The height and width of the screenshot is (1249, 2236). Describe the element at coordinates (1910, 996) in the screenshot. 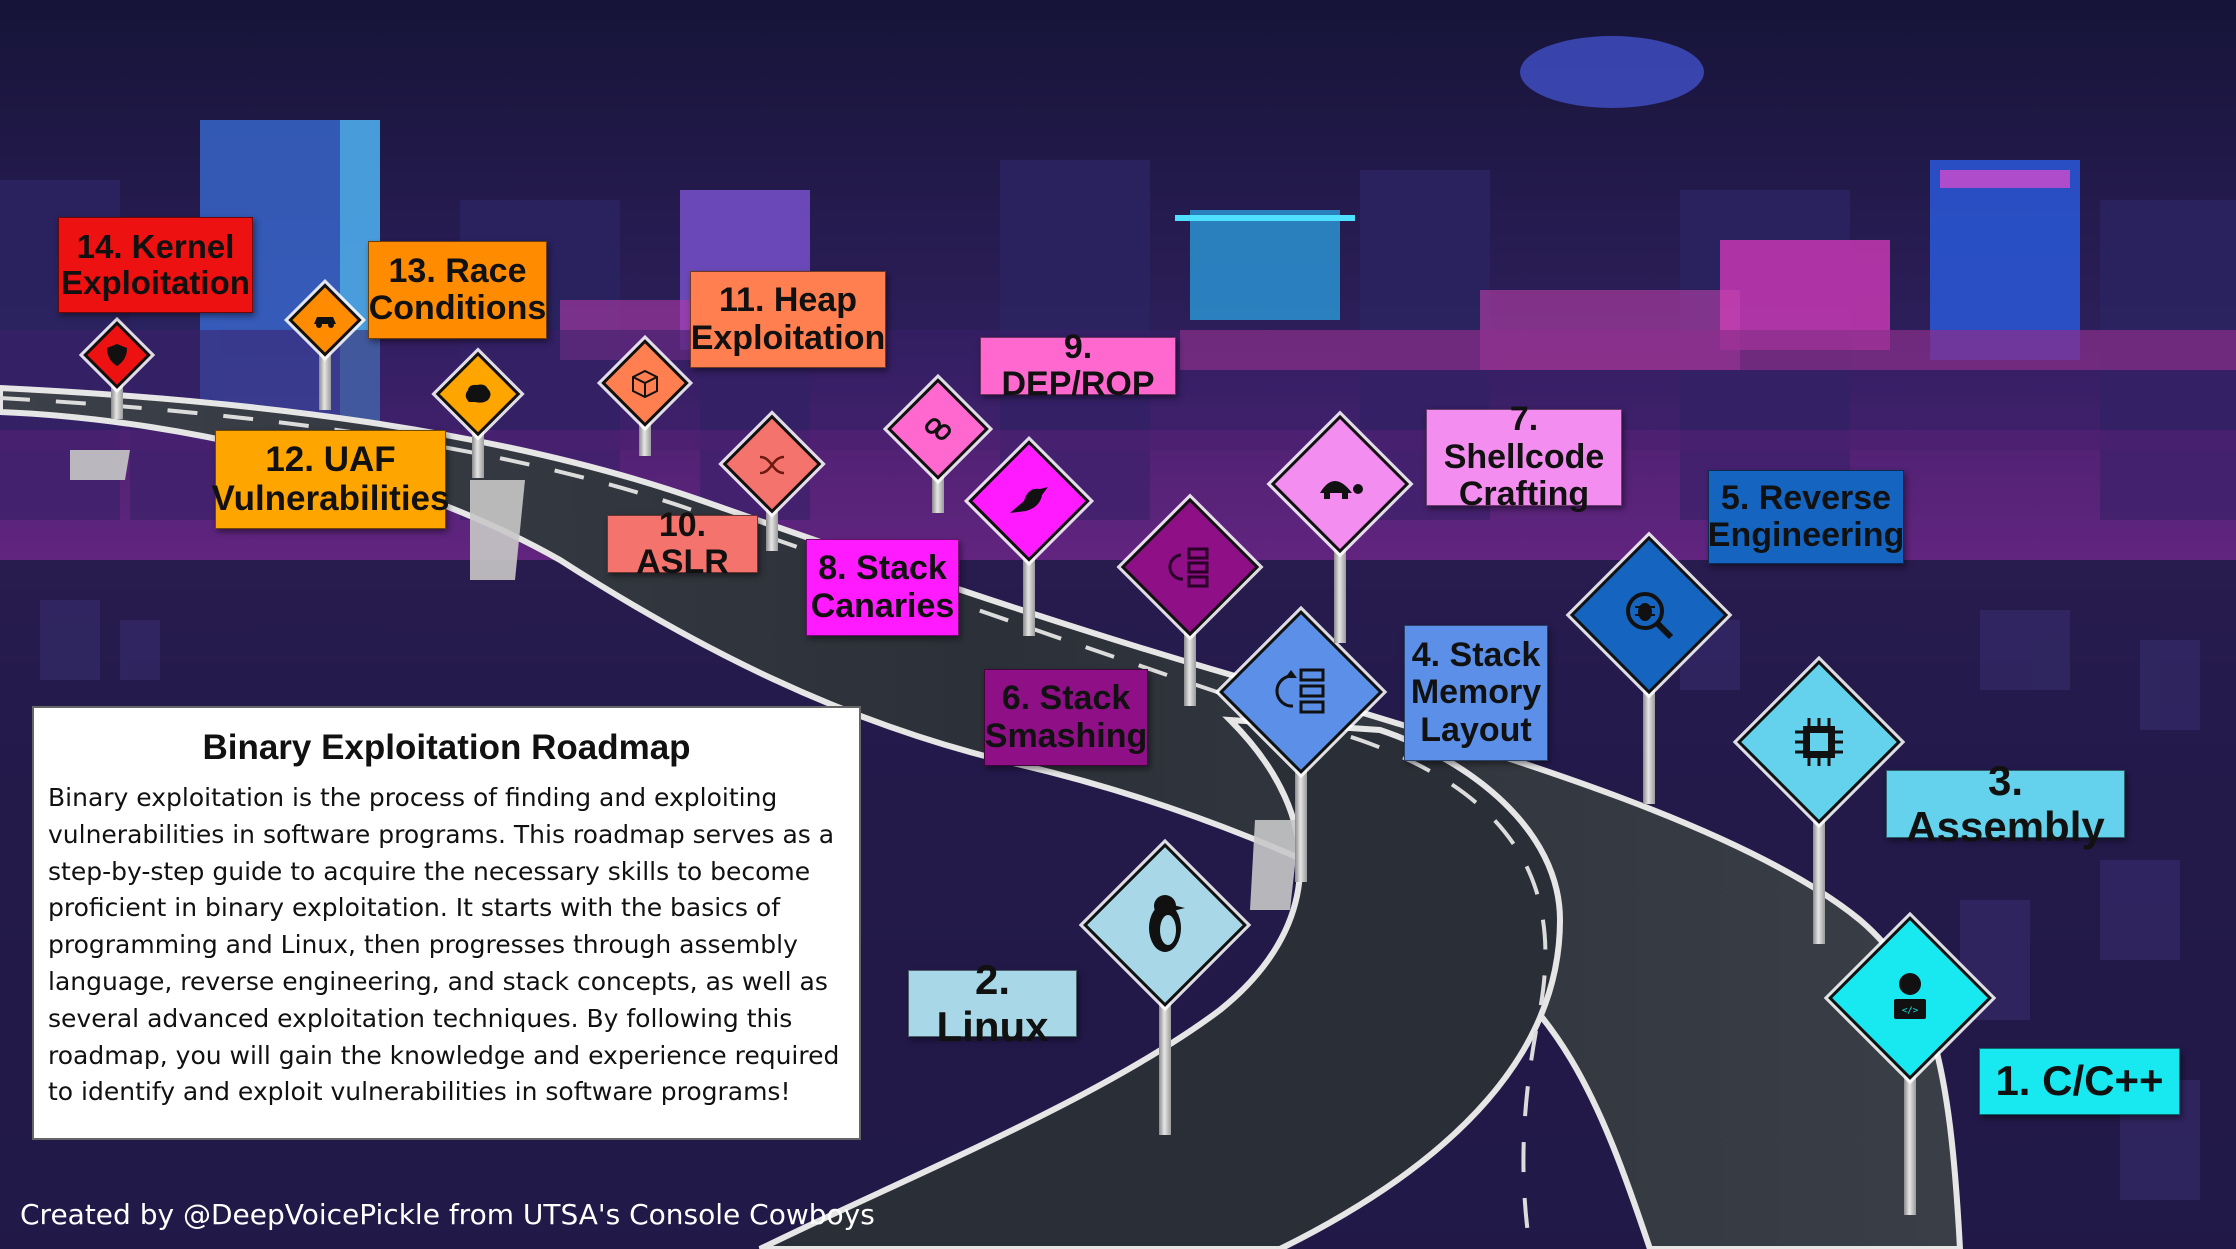

I see `programmer-laptop-icon: </>` at that location.